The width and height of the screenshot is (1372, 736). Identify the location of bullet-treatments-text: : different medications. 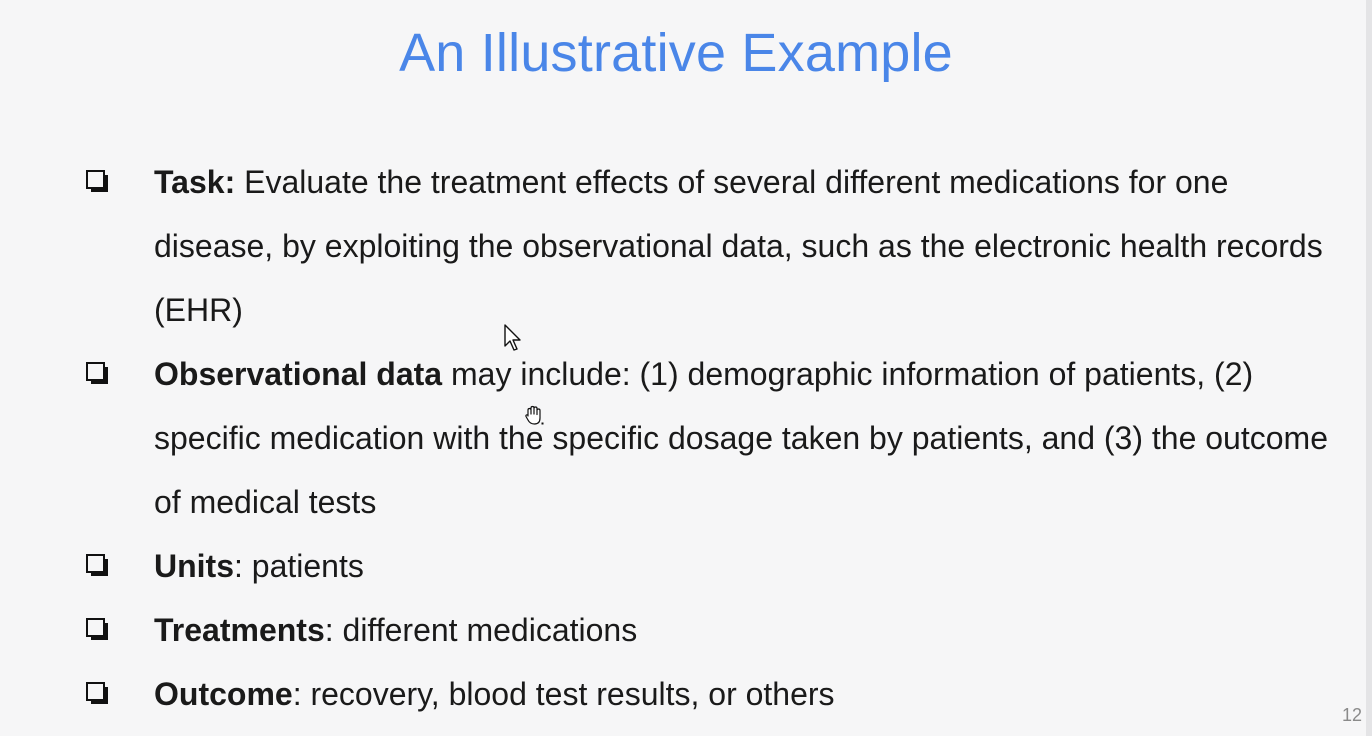
(481, 630).